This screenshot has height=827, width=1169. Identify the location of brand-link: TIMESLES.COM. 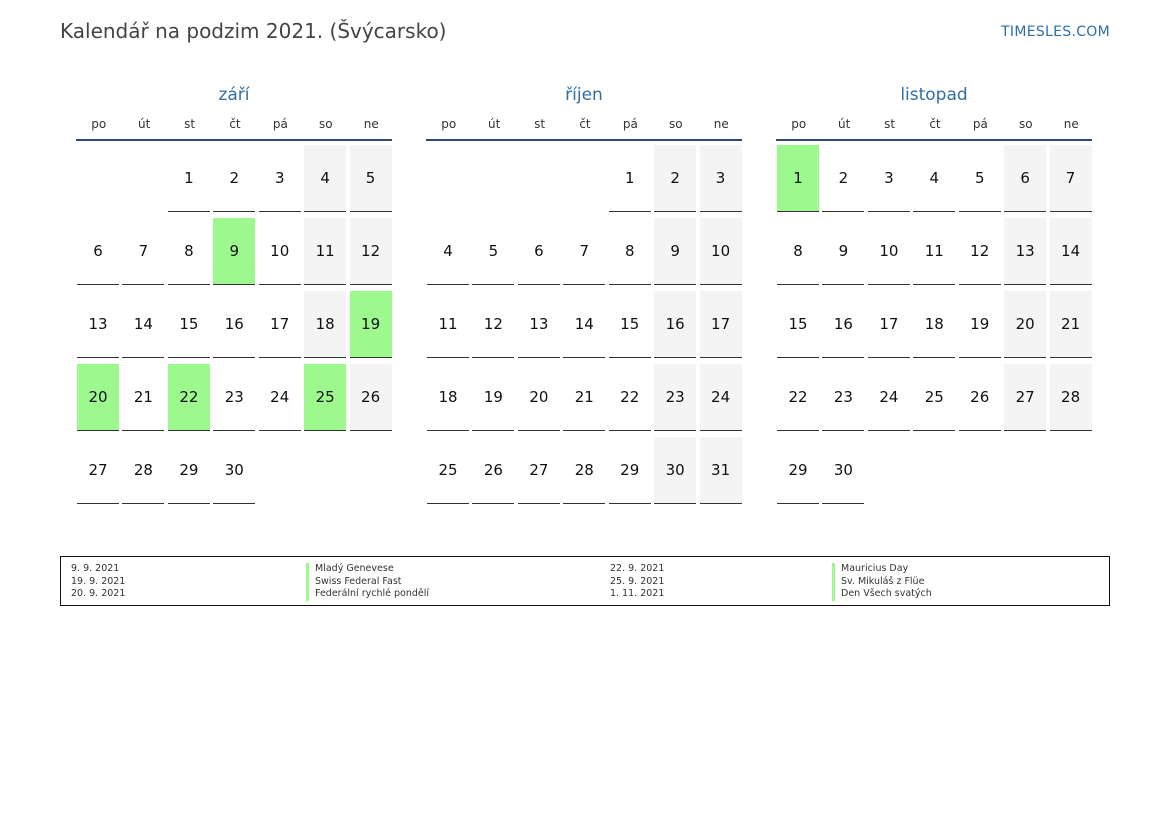
(1055, 32).